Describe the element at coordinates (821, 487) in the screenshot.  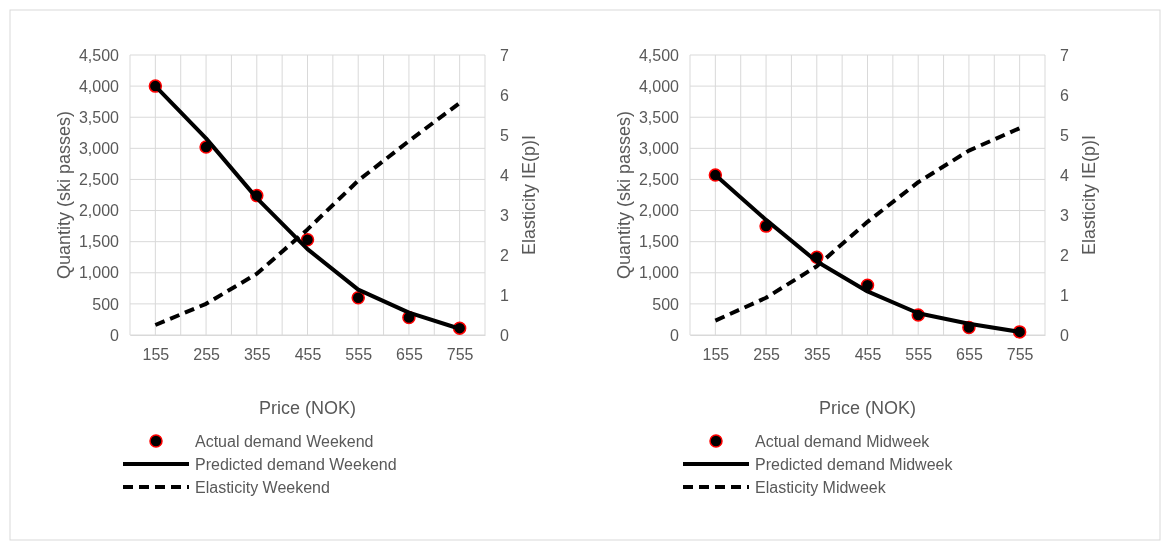
I see `legend-label: Elasticity Midweek` at that location.